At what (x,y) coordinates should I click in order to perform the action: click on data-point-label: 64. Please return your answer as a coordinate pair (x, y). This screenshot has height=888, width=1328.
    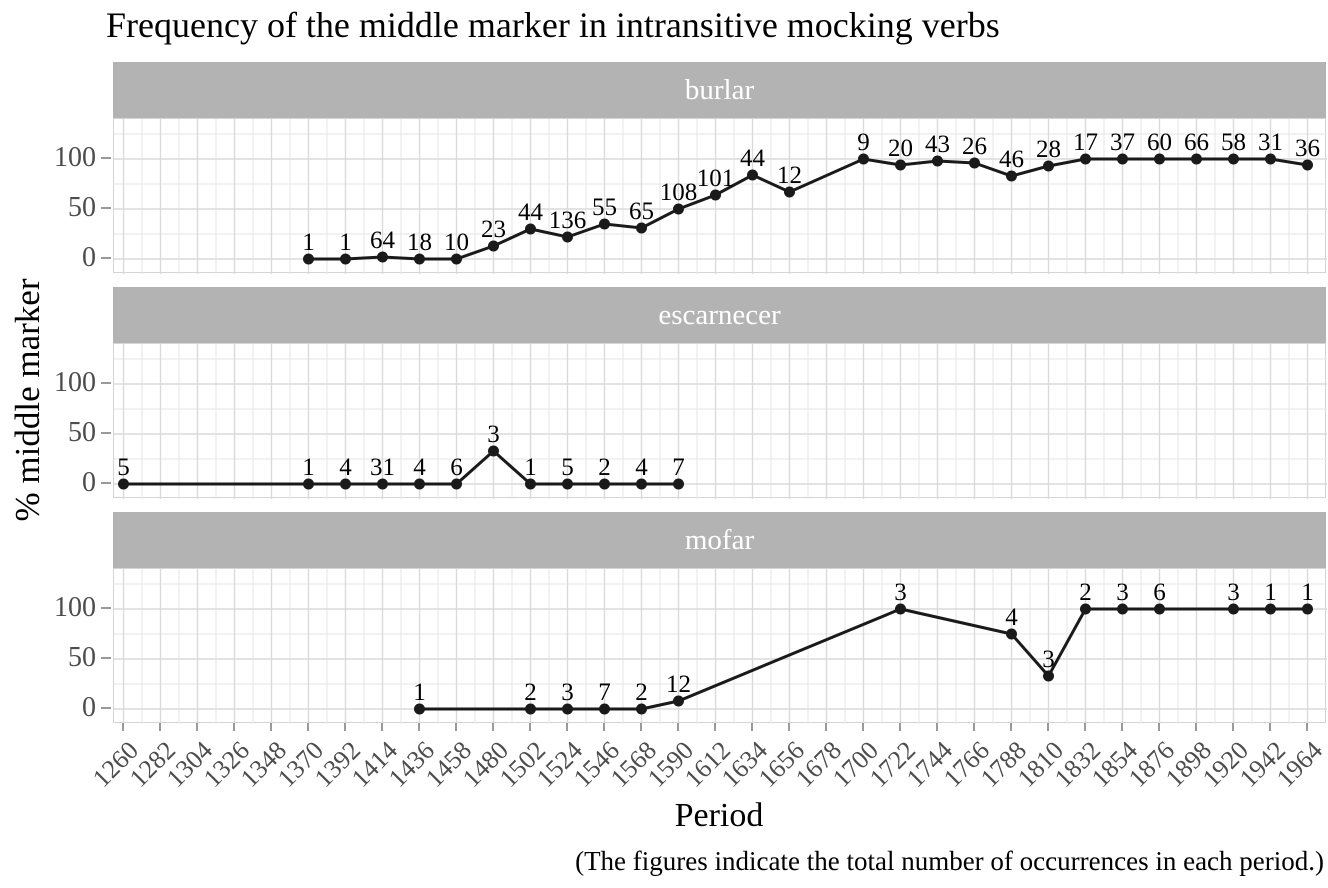
    Looking at the image, I should click on (383, 240).